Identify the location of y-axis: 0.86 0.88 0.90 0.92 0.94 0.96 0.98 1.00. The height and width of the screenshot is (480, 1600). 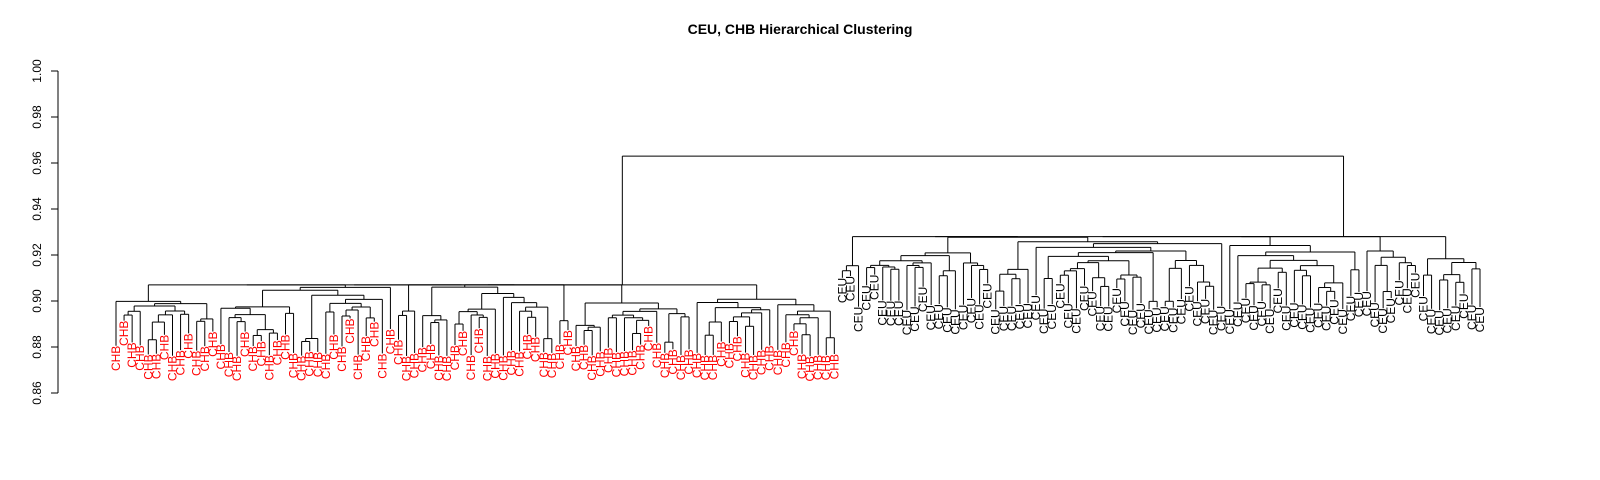
(44, 232).